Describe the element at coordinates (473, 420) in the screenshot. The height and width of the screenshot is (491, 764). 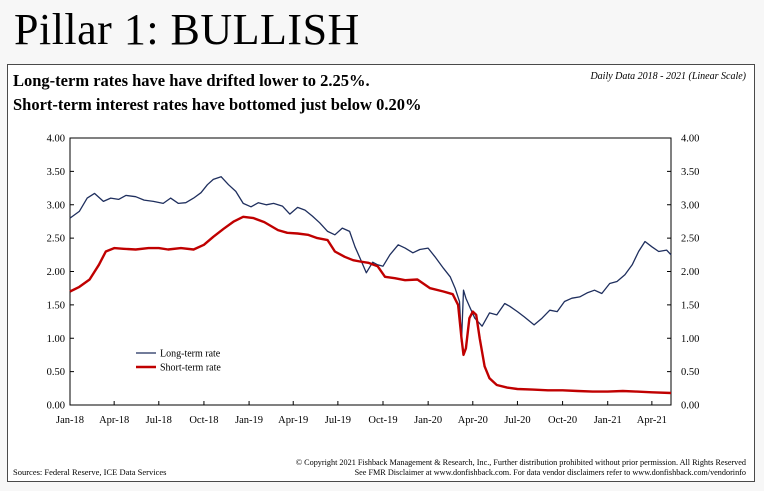
I see `x-tick-label: Apr-20` at that location.